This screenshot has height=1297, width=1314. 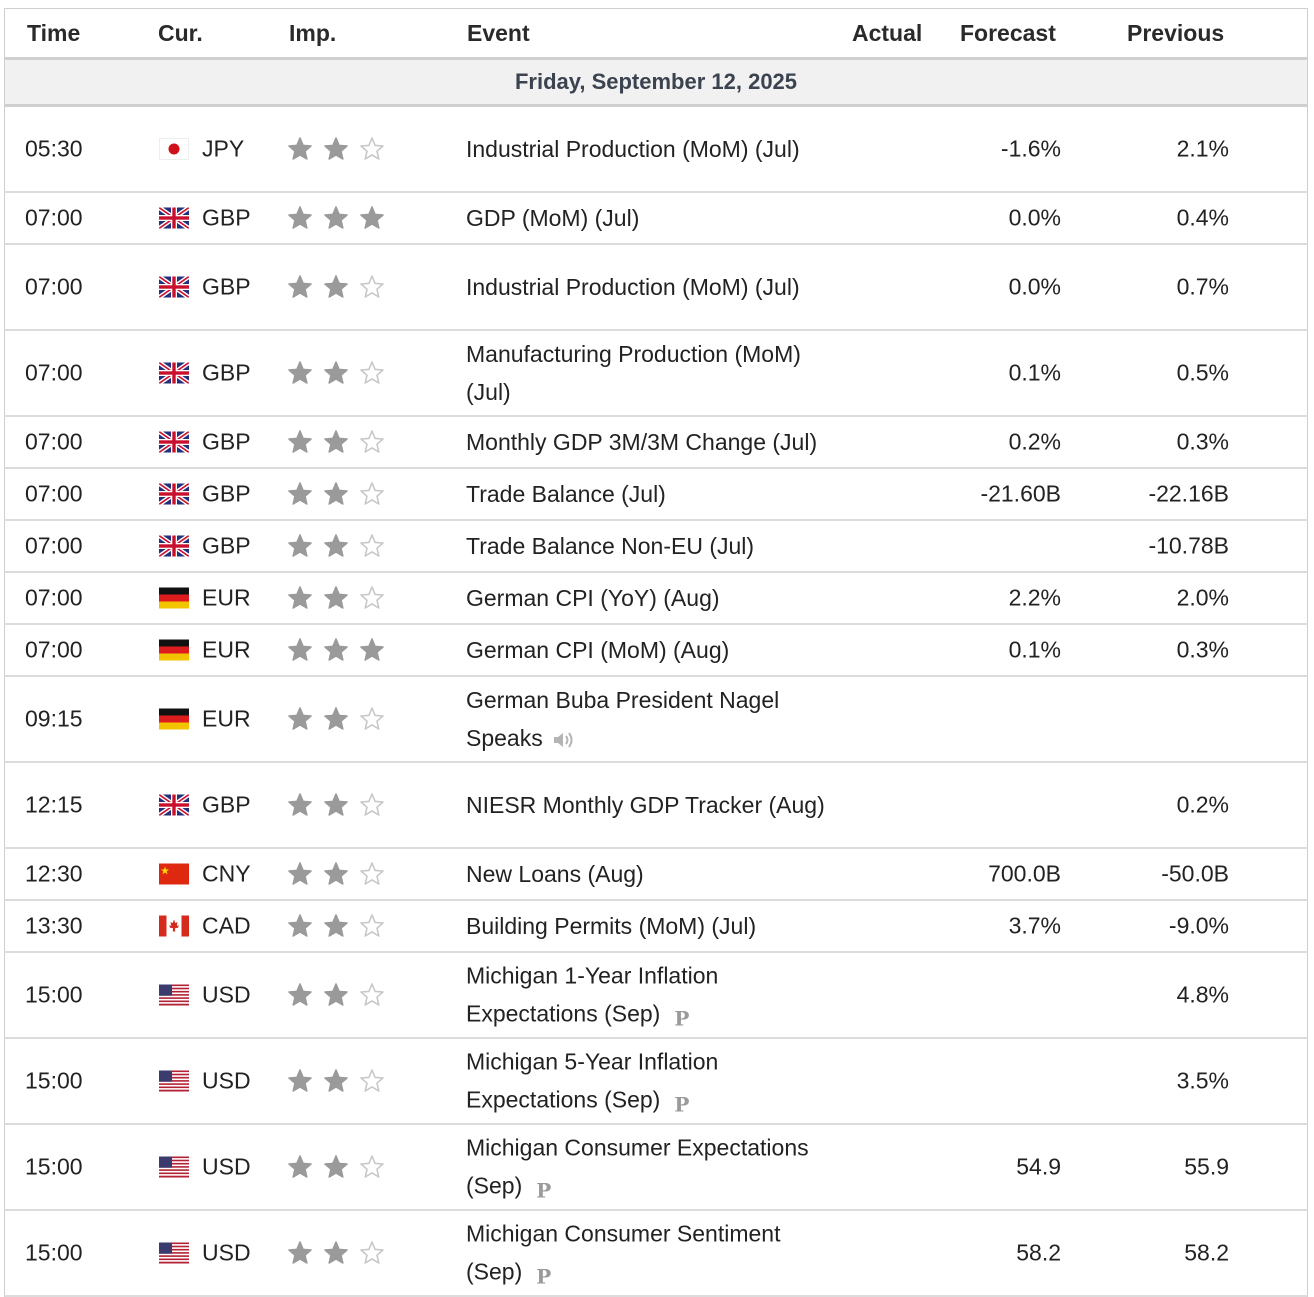 I want to click on event-name-link: Trade Balance (Jul), so click(x=651, y=494).